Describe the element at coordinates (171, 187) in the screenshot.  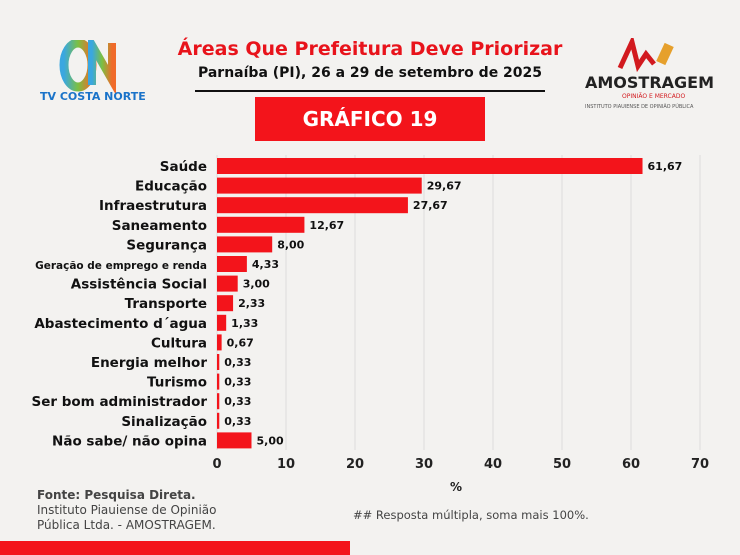
I see `category-label: Educação` at that location.